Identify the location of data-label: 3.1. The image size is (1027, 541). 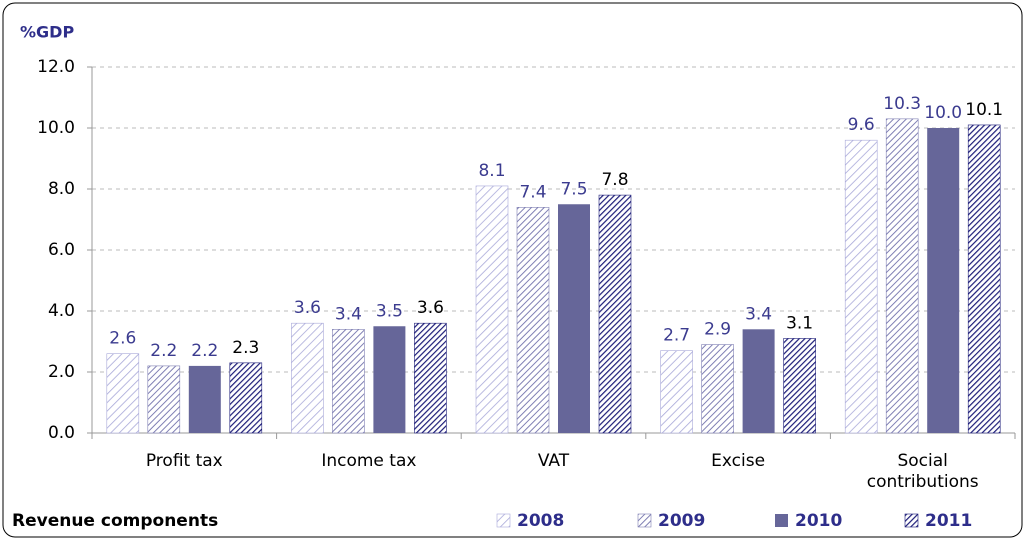
(799, 323).